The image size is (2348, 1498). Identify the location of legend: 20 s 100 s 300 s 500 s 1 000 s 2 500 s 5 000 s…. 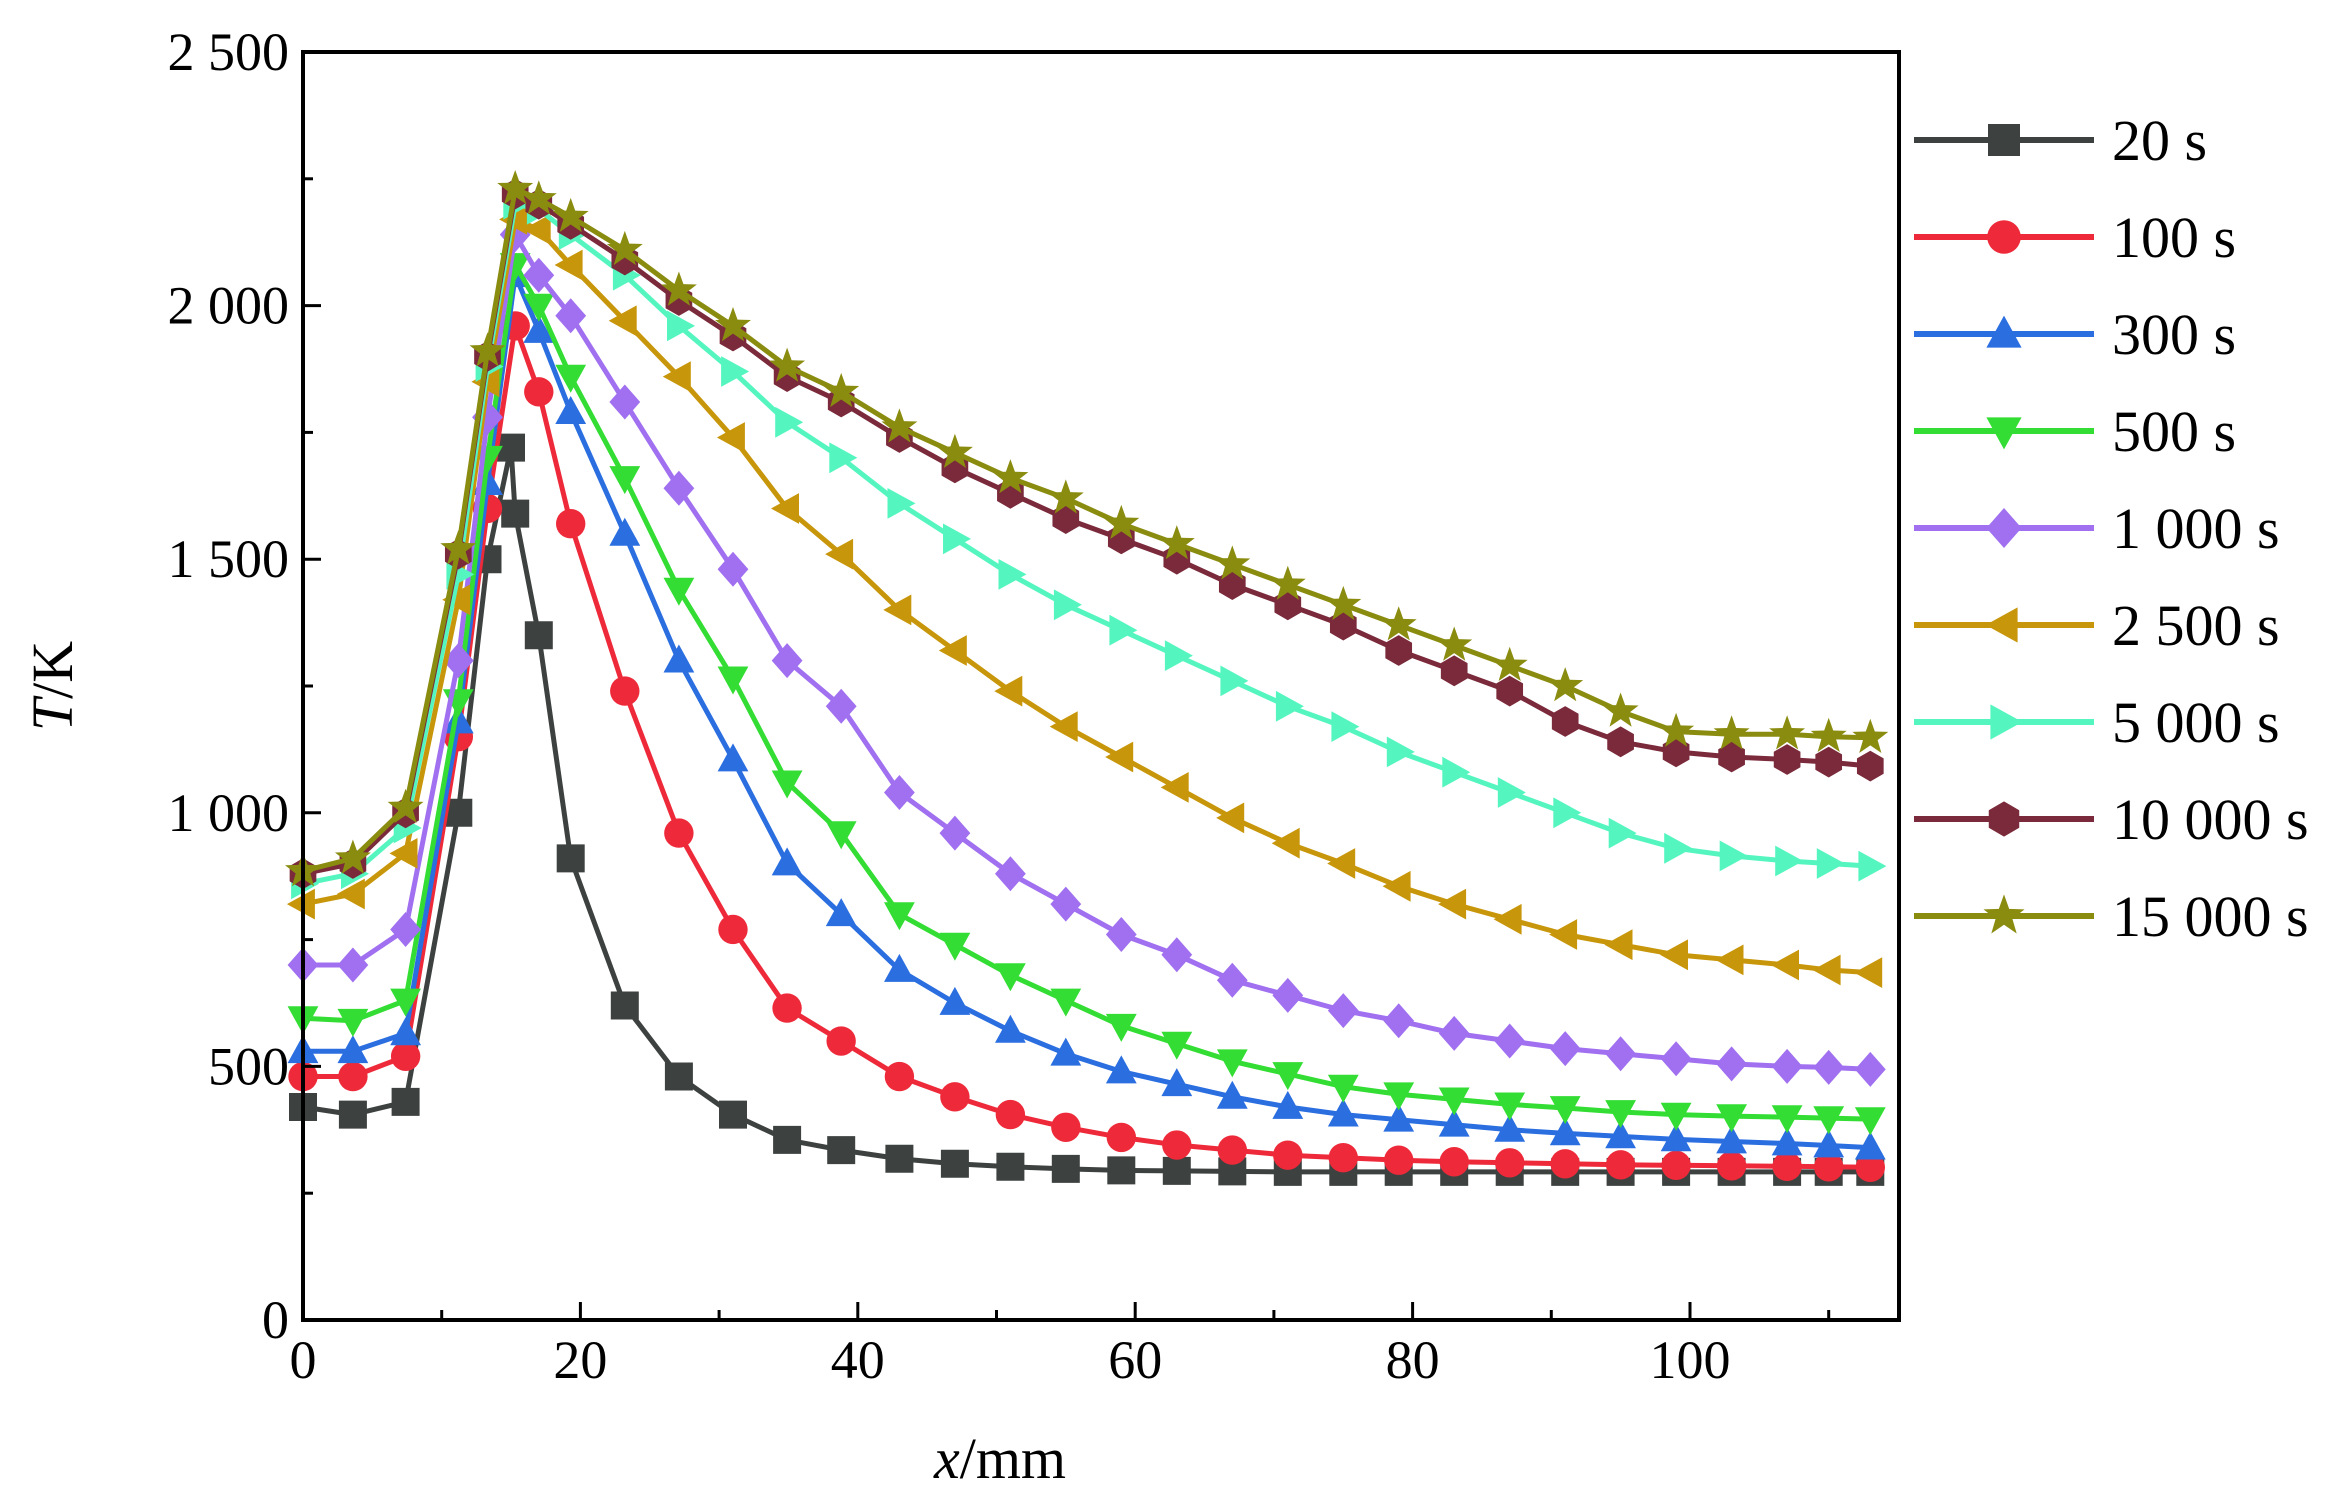
(2111, 528).